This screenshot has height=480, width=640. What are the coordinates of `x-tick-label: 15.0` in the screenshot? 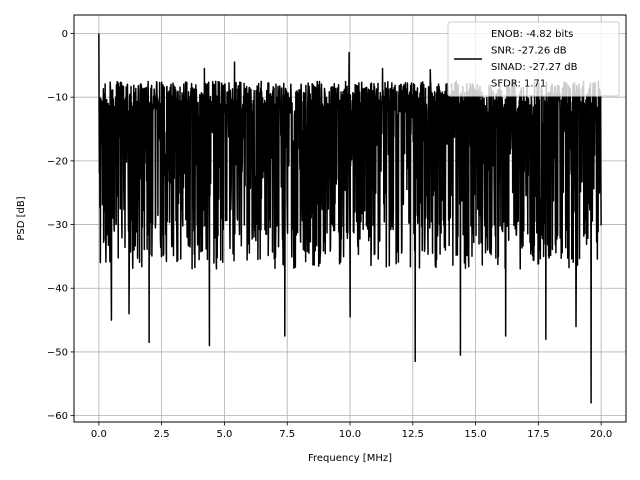 It's located at (475, 434).